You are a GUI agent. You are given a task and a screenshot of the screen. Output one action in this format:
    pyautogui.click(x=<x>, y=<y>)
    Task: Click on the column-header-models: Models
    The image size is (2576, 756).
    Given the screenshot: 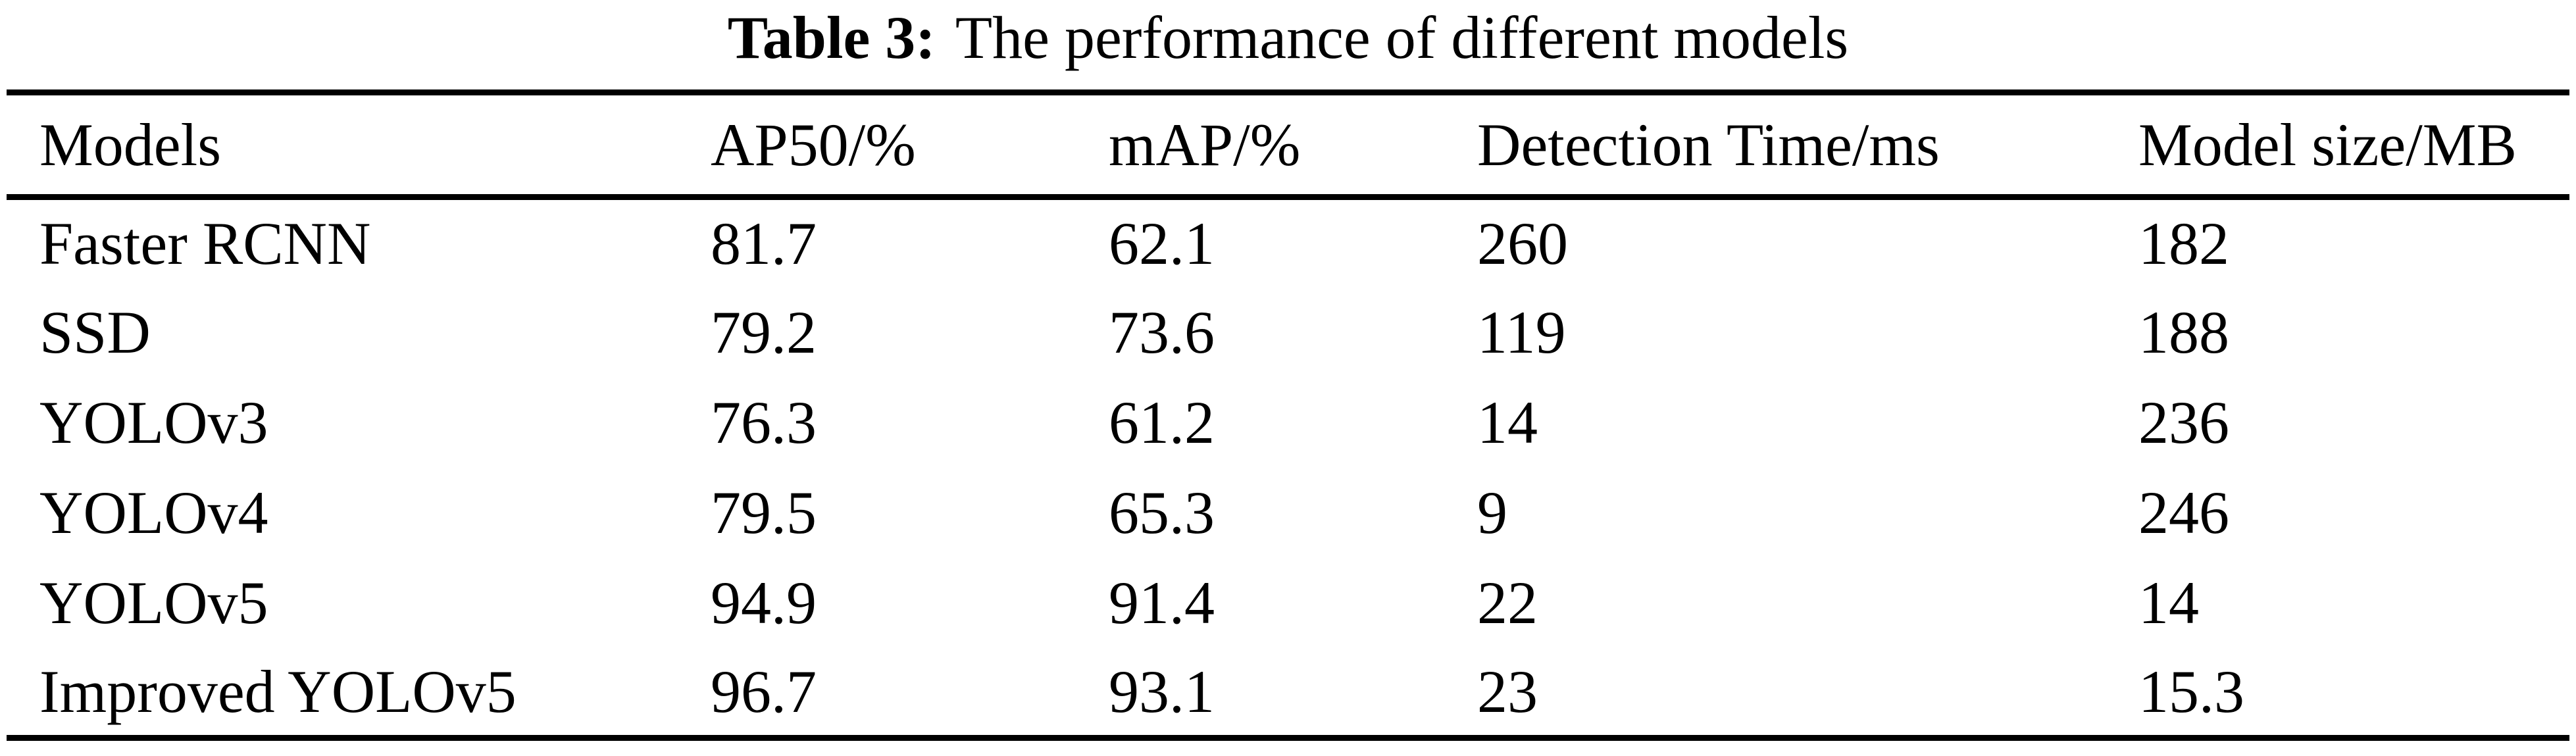 What is the action you would take?
    pyautogui.click(x=359, y=146)
    